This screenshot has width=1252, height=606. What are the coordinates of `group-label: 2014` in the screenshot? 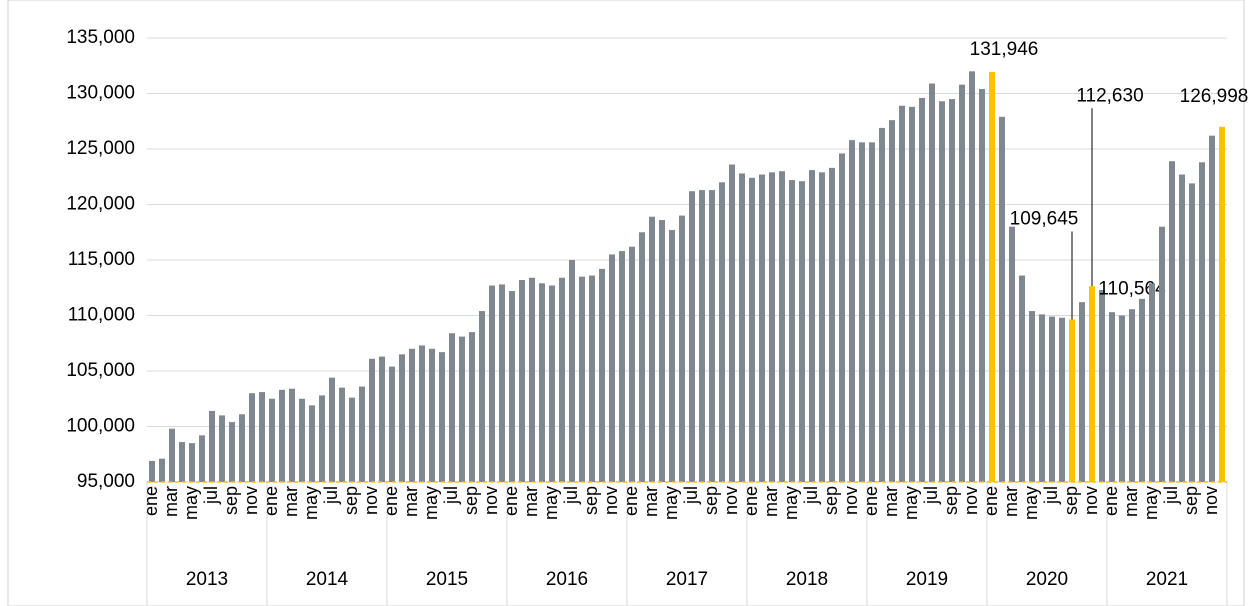 It's located at (327, 579).